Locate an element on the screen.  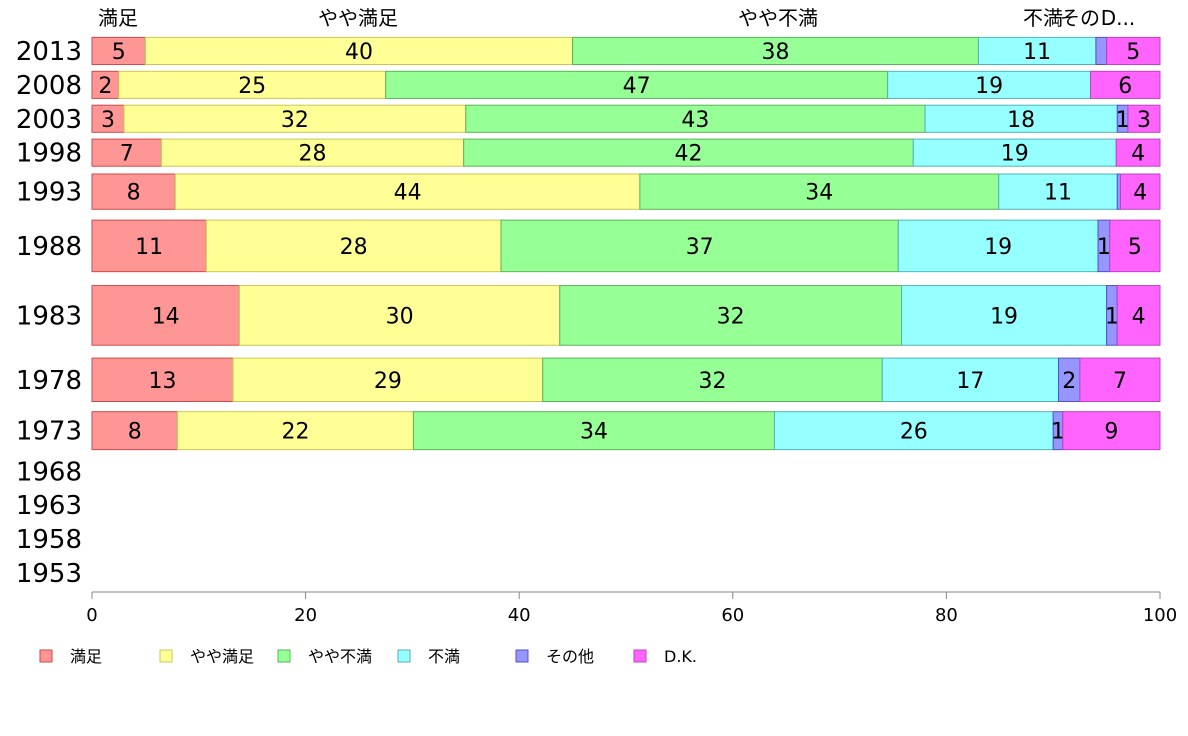
bar-data-label: 29 is located at coordinates (388, 381).